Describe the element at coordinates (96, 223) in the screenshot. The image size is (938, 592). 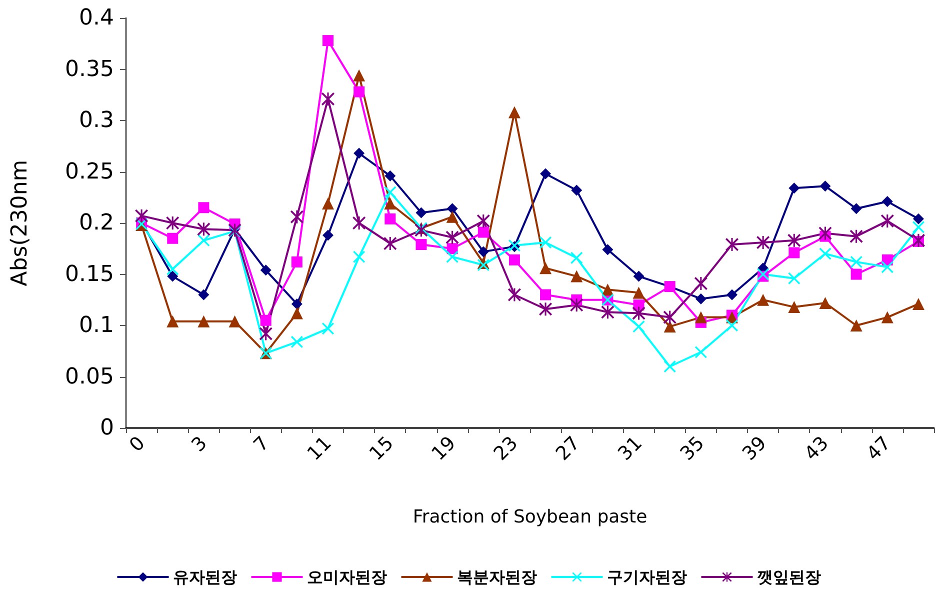
I see `y-tick-label: 0.2` at that location.